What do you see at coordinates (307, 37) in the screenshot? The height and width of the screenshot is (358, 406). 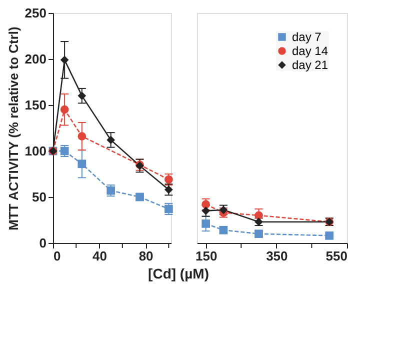 I see `legend-label: day 7` at bounding box center [307, 37].